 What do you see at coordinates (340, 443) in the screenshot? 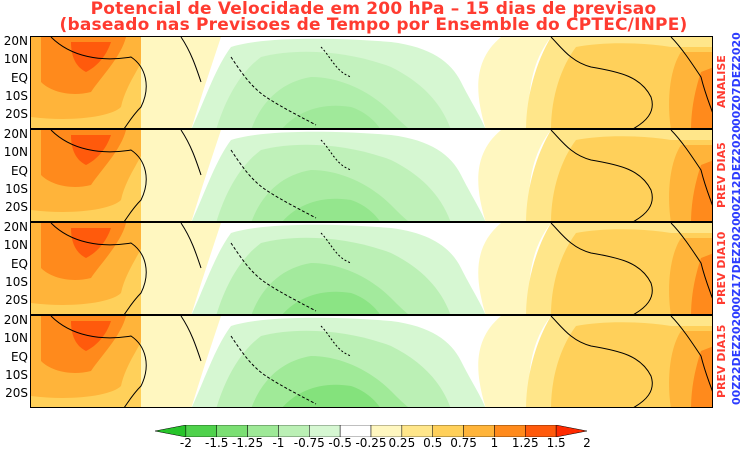
I see `colorbar-tick-label: -0.5` at bounding box center [340, 443].